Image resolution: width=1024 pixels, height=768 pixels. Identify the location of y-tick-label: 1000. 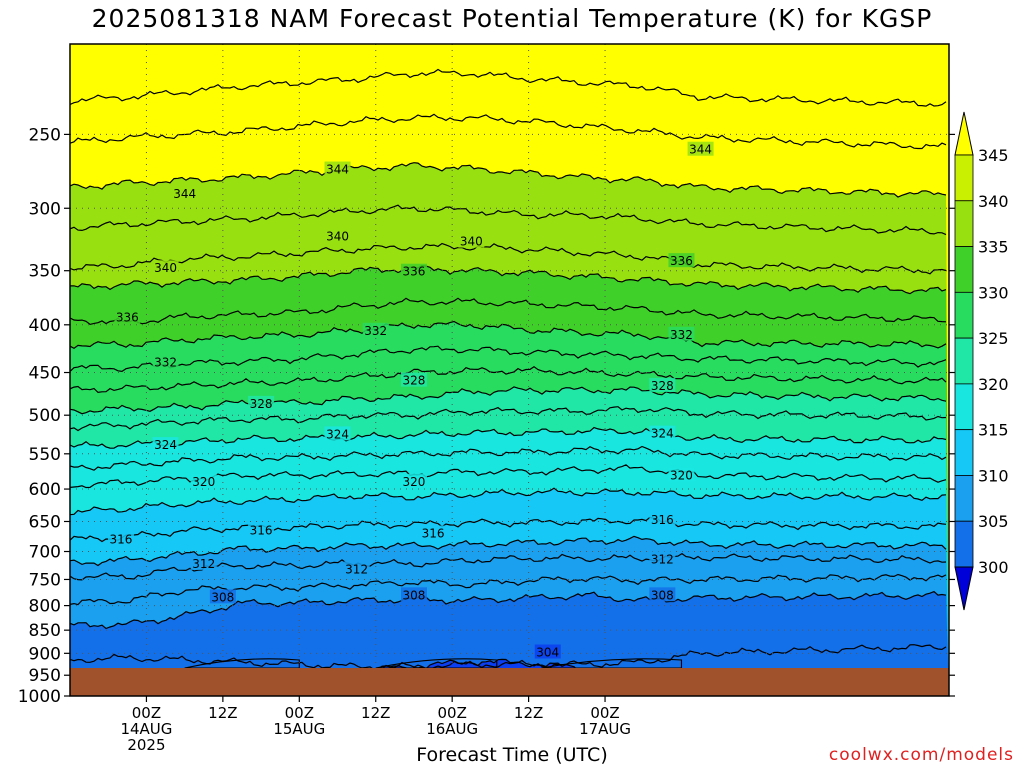
(39, 697).